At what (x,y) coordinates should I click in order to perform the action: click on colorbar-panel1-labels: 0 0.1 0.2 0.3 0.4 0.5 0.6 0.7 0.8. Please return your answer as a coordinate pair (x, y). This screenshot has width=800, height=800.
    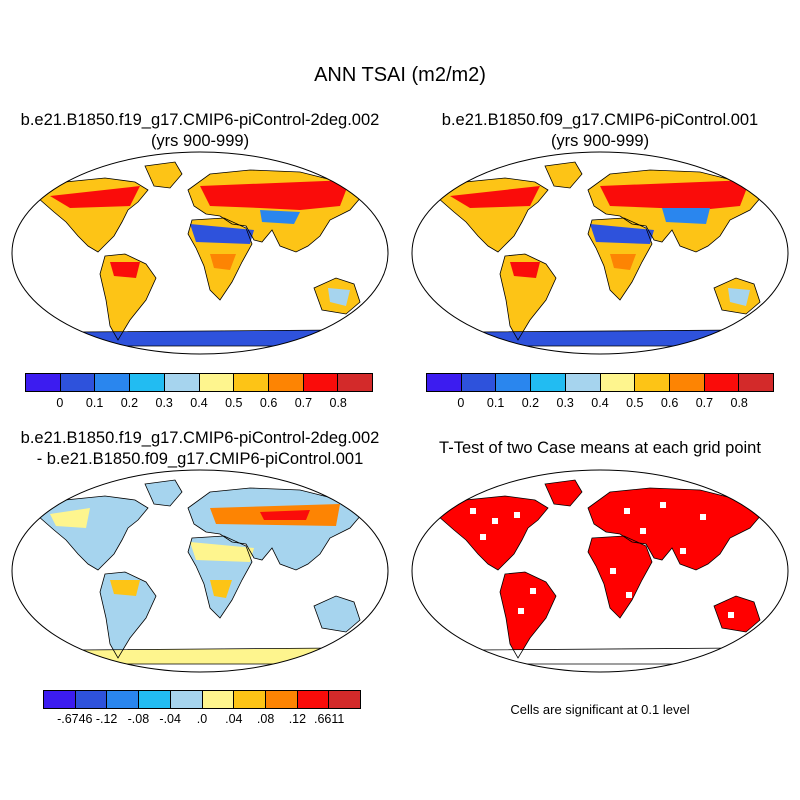
    Looking at the image, I should click on (199, 404).